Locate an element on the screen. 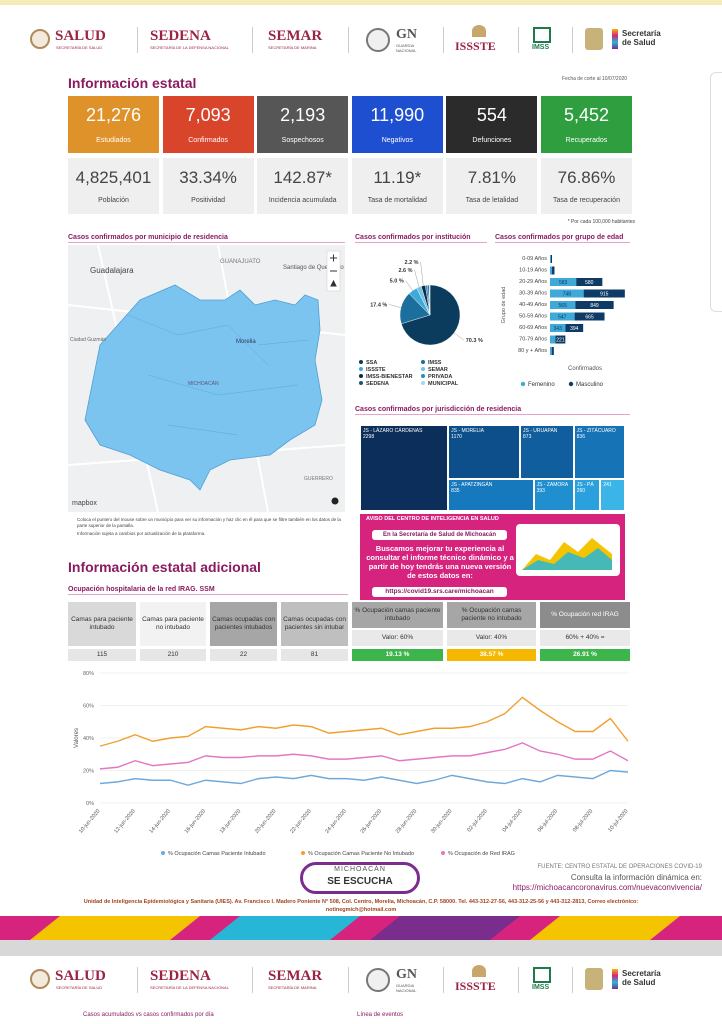 This screenshot has width=722, height=1024. kpi-value: 21,276 is located at coordinates (113, 115).